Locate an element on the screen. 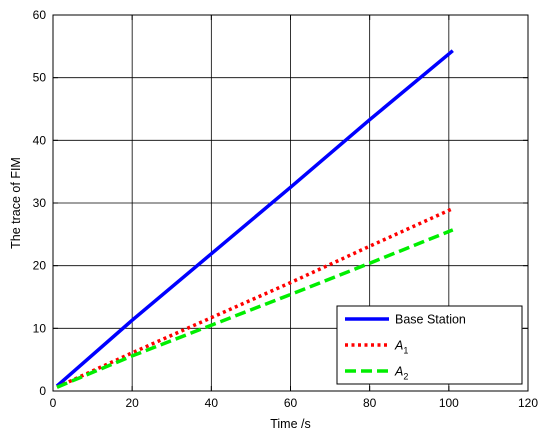 This screenshot has height=438, width=550. x-tick-label: 120 is located at coordinates (528, 403).